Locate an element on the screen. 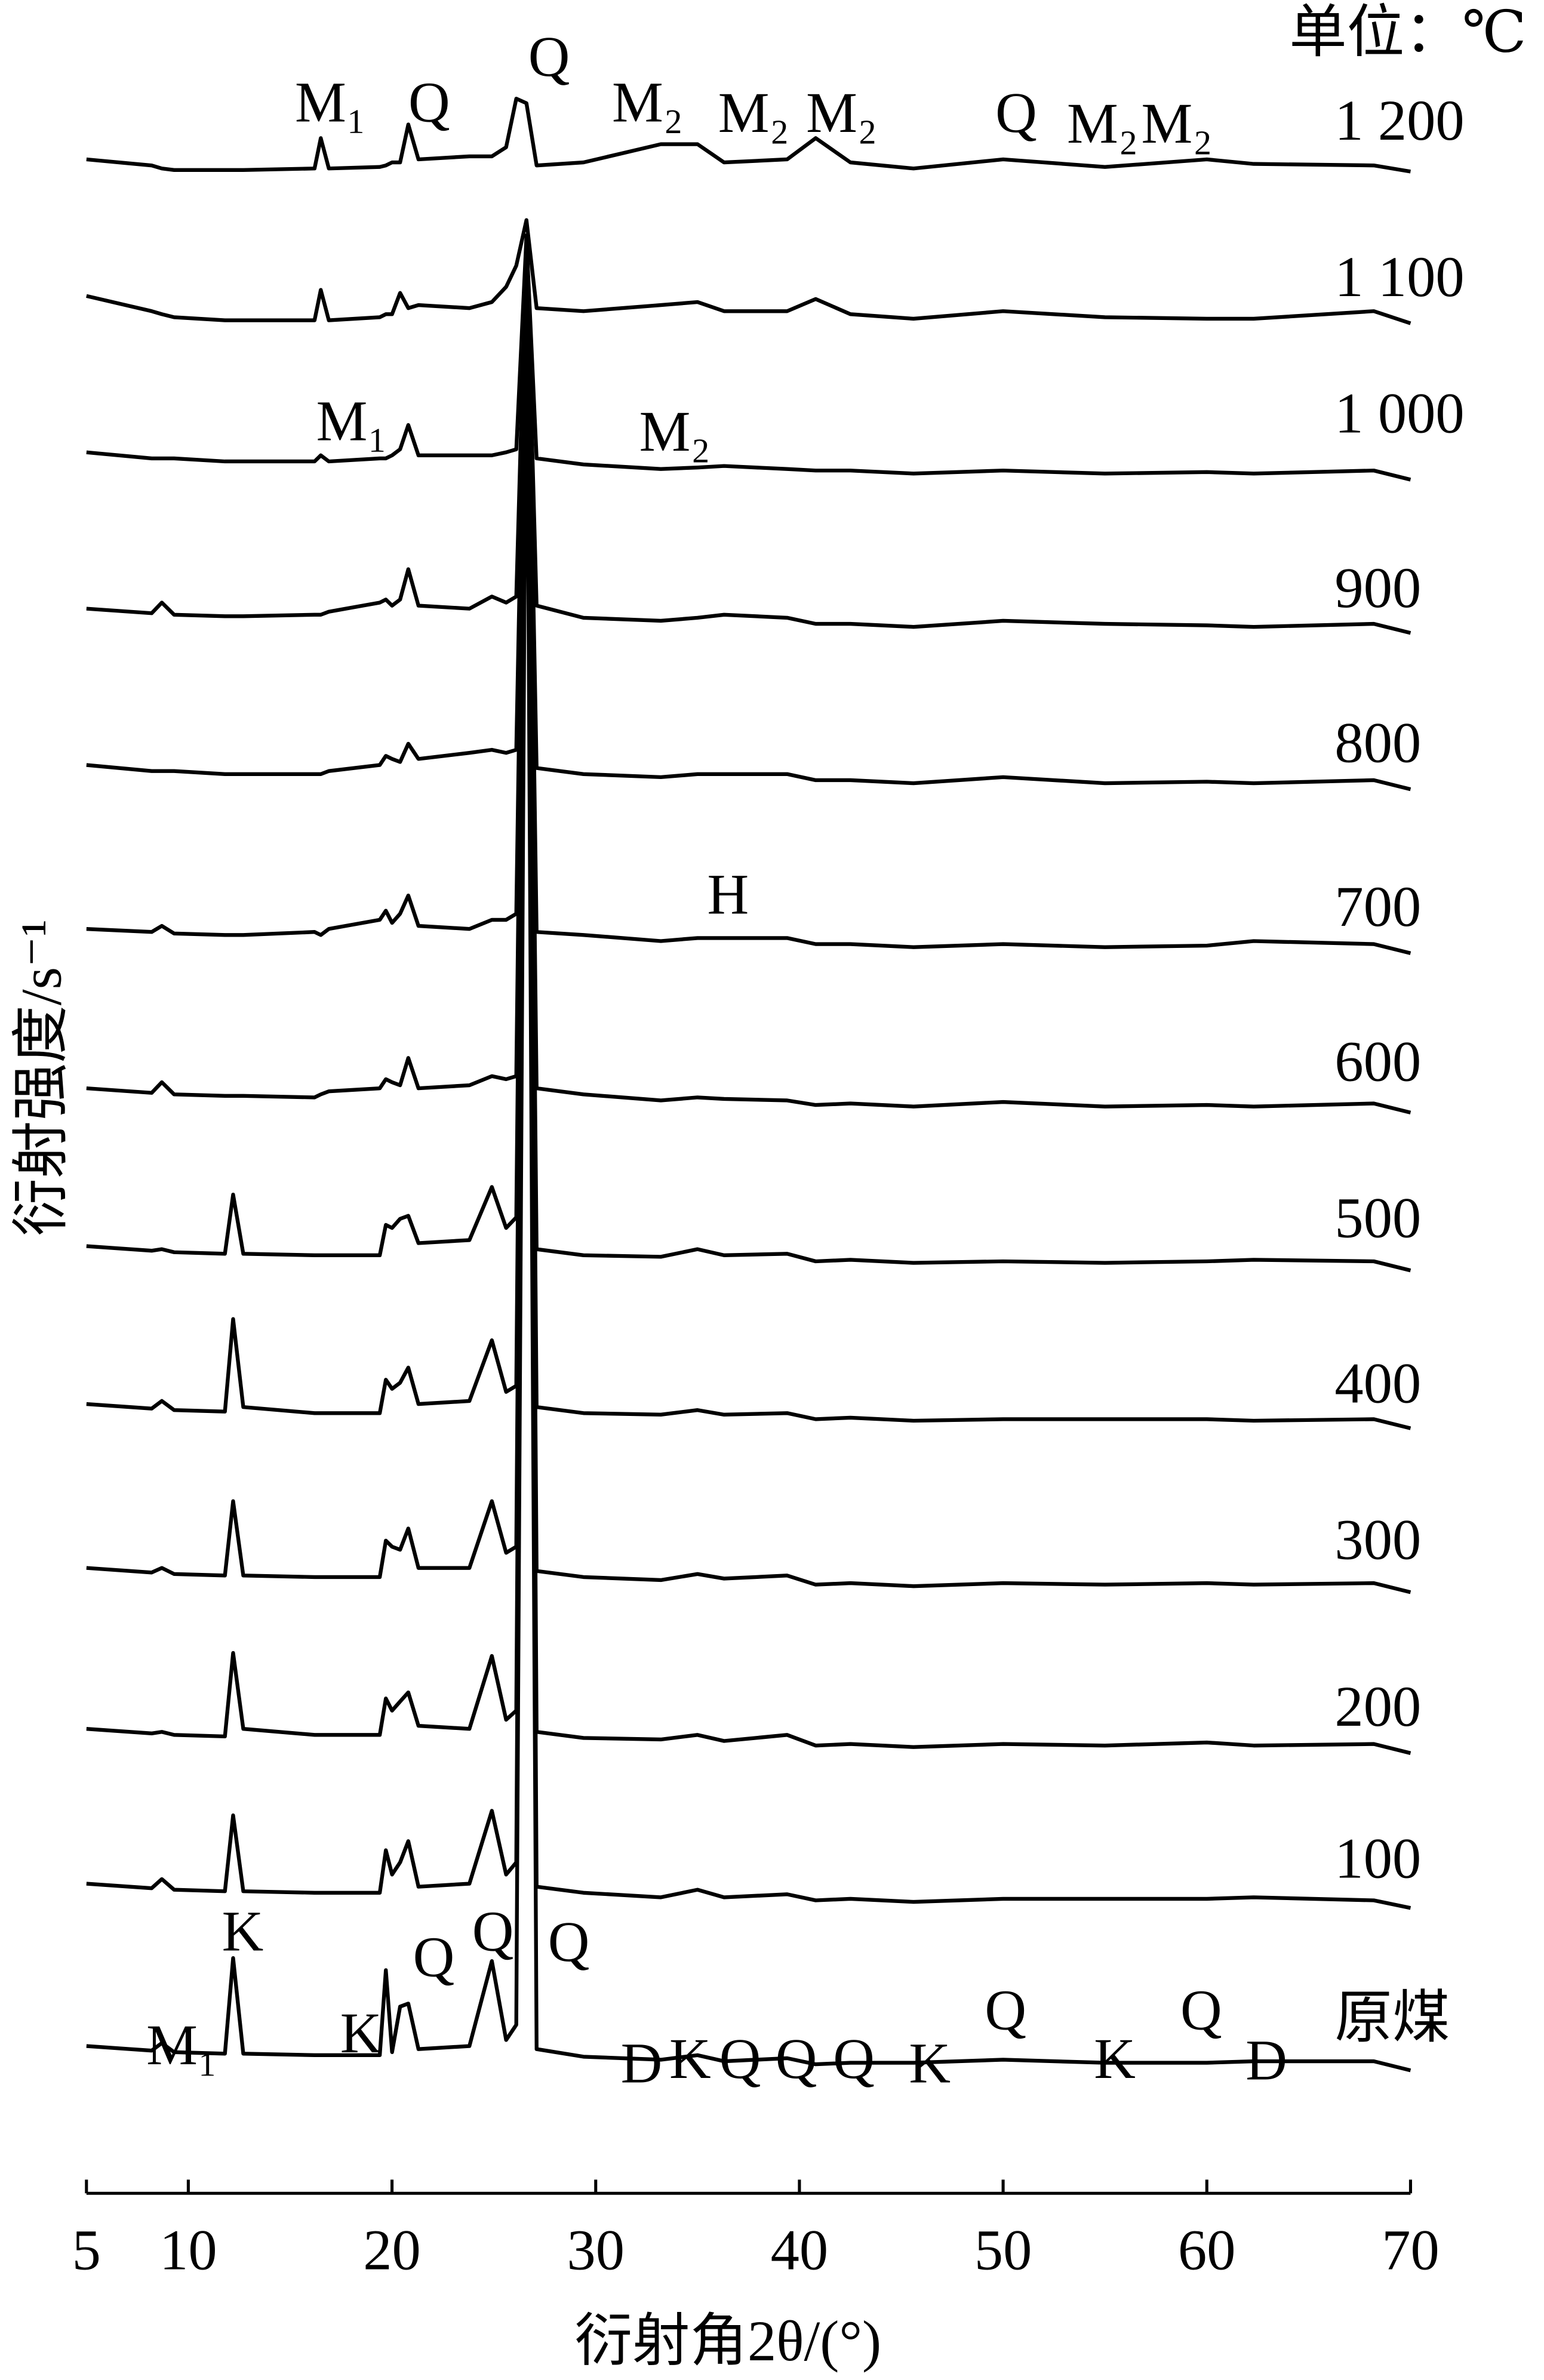 The width and height of the screenshot is (1544, 2380). x-tick-label: 50 is located at coordinates (1003, 2250).